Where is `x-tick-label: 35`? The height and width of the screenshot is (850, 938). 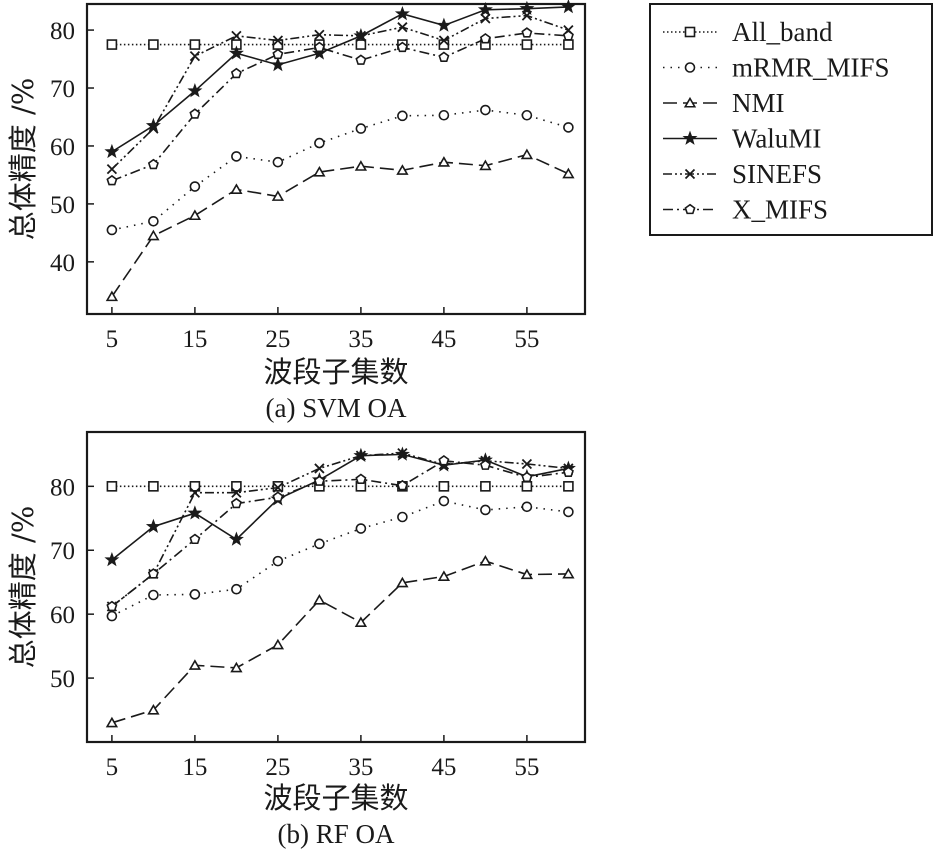
x-tick-label: 35 is located at coordinates (360, 767).